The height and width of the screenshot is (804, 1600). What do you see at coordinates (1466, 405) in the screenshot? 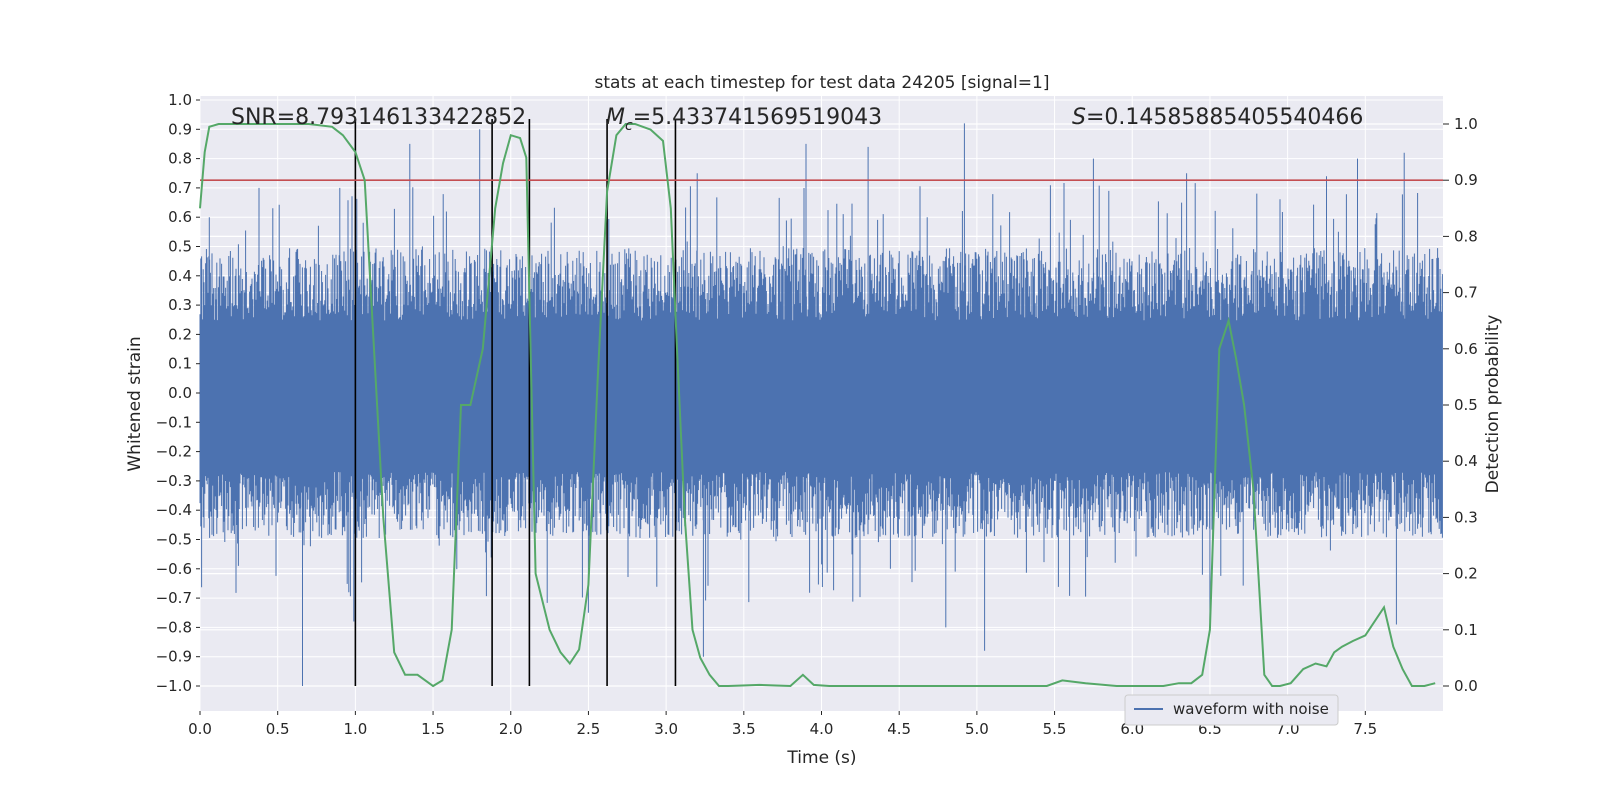
I see `y2-tick-label: 0.5` at bounding box center [1466, 405].